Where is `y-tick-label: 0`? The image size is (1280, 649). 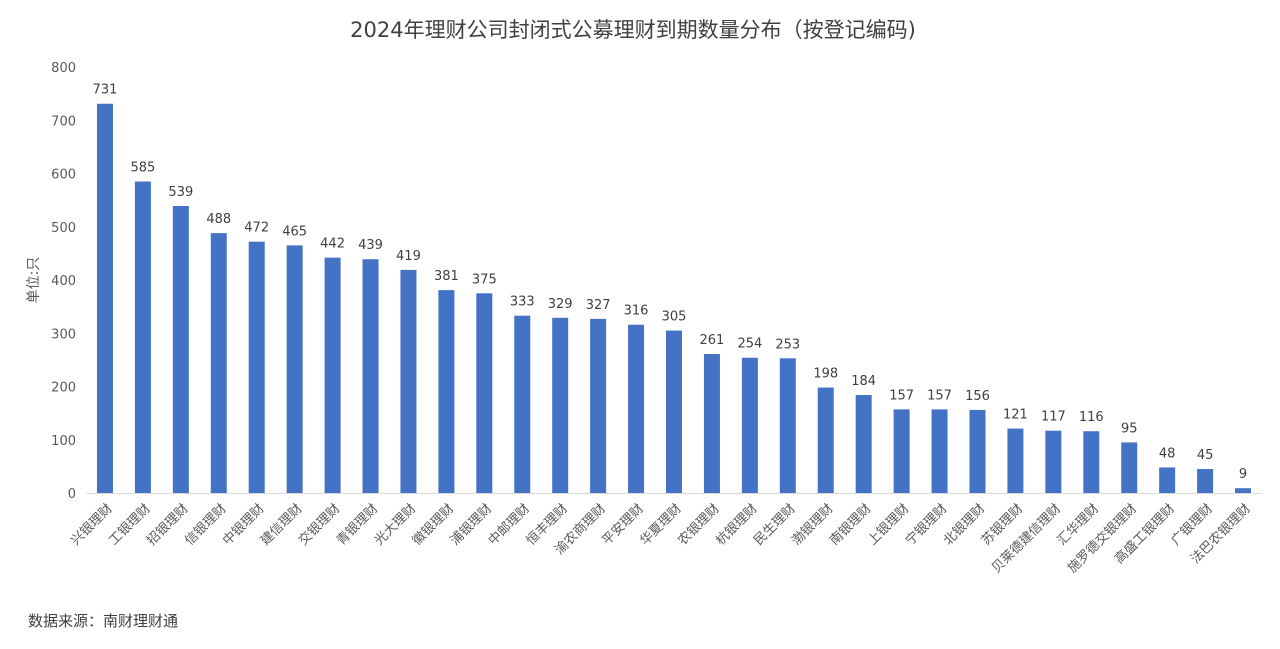
y-tick-label: 0 is located at coordinates (72, 494).